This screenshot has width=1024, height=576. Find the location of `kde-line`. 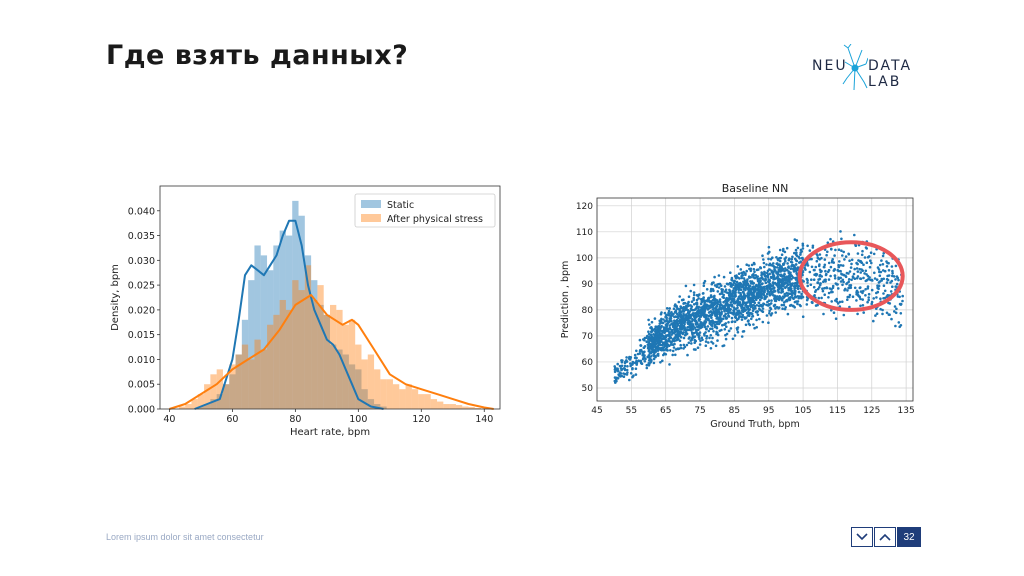

kde-line is located at coordinates (331, 352).